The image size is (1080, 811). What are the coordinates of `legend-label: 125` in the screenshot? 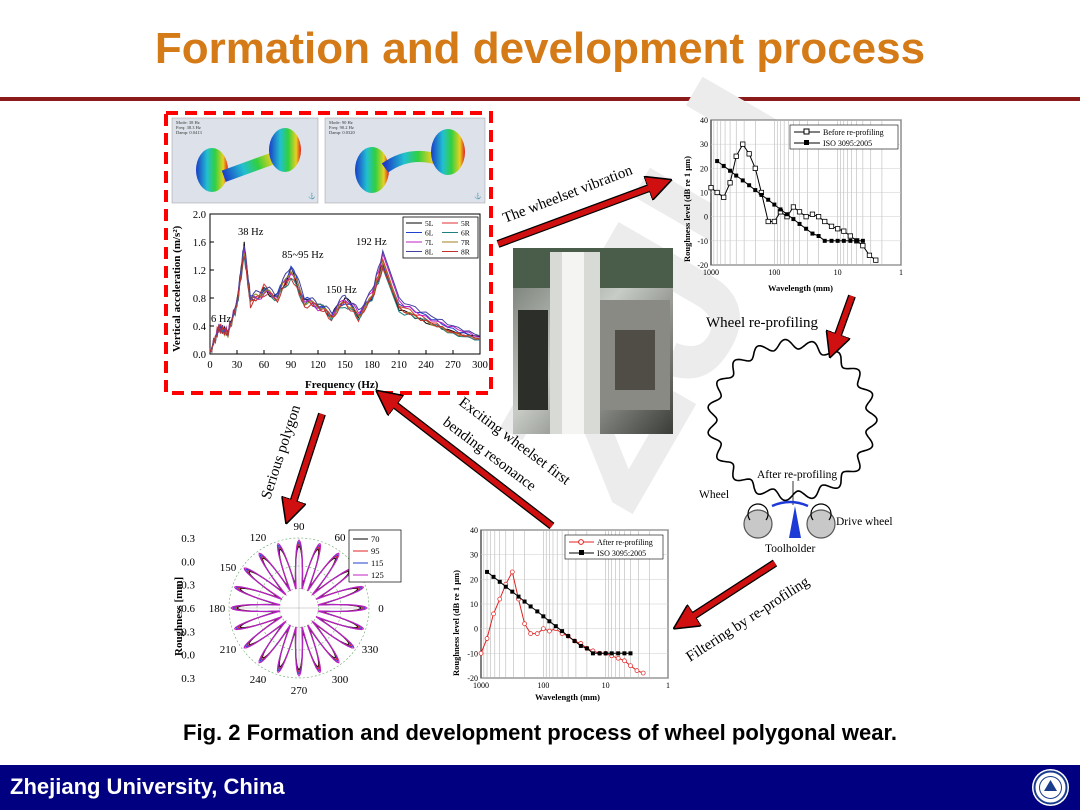 It's located at (377, 575).